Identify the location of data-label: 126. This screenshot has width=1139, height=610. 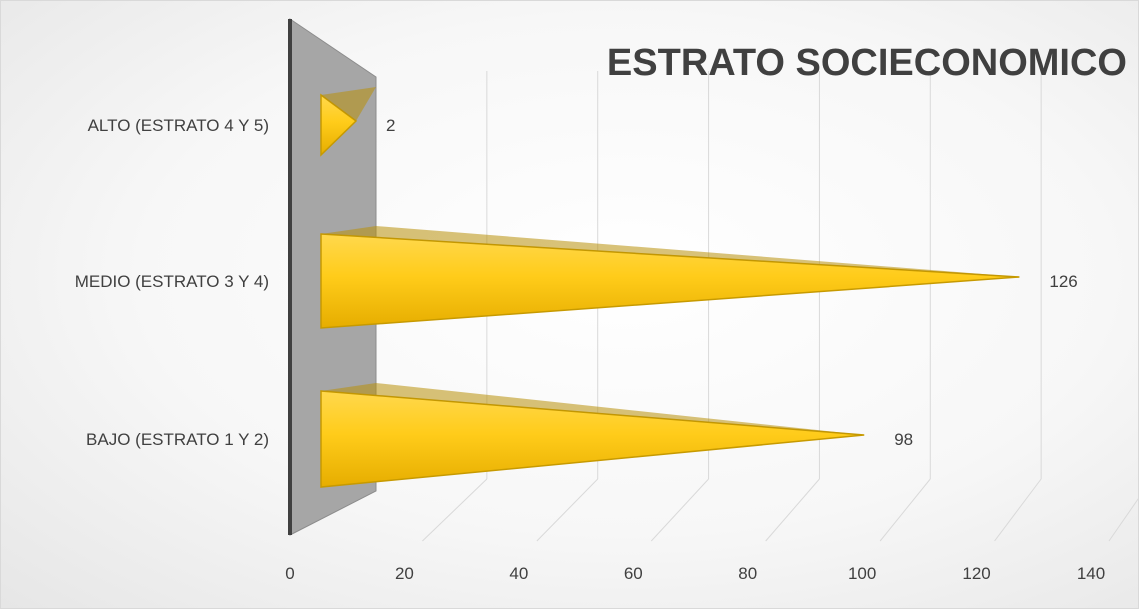
(1063, 281).